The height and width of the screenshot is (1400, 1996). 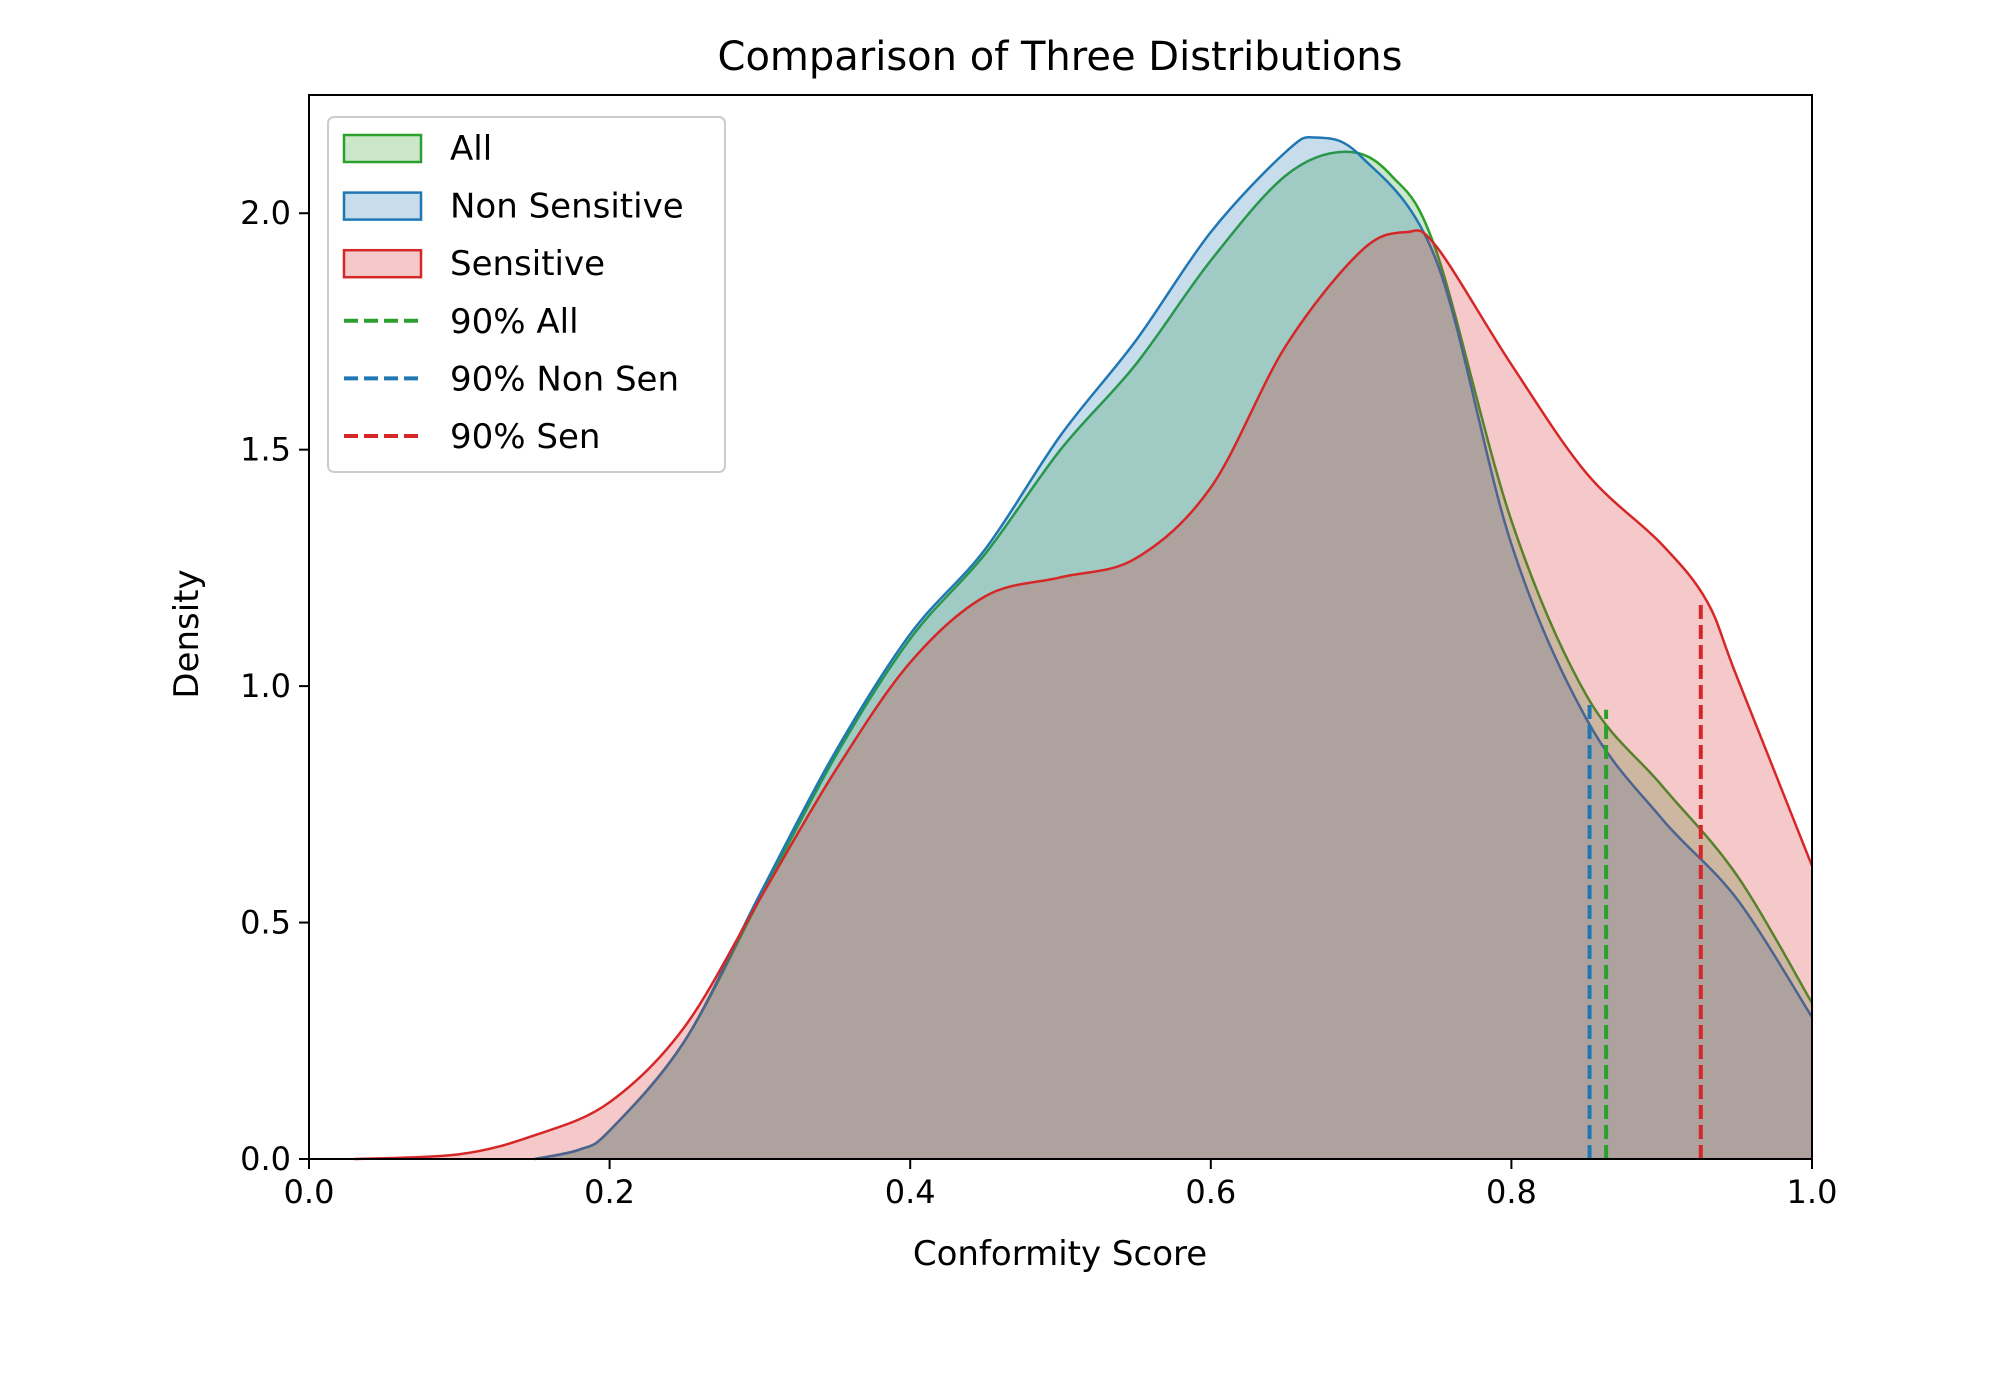 What do you see at coordinates (265, 450) in the screenshot?
I see `y-tick-label: 1.5` at bounding box center [265, 450].